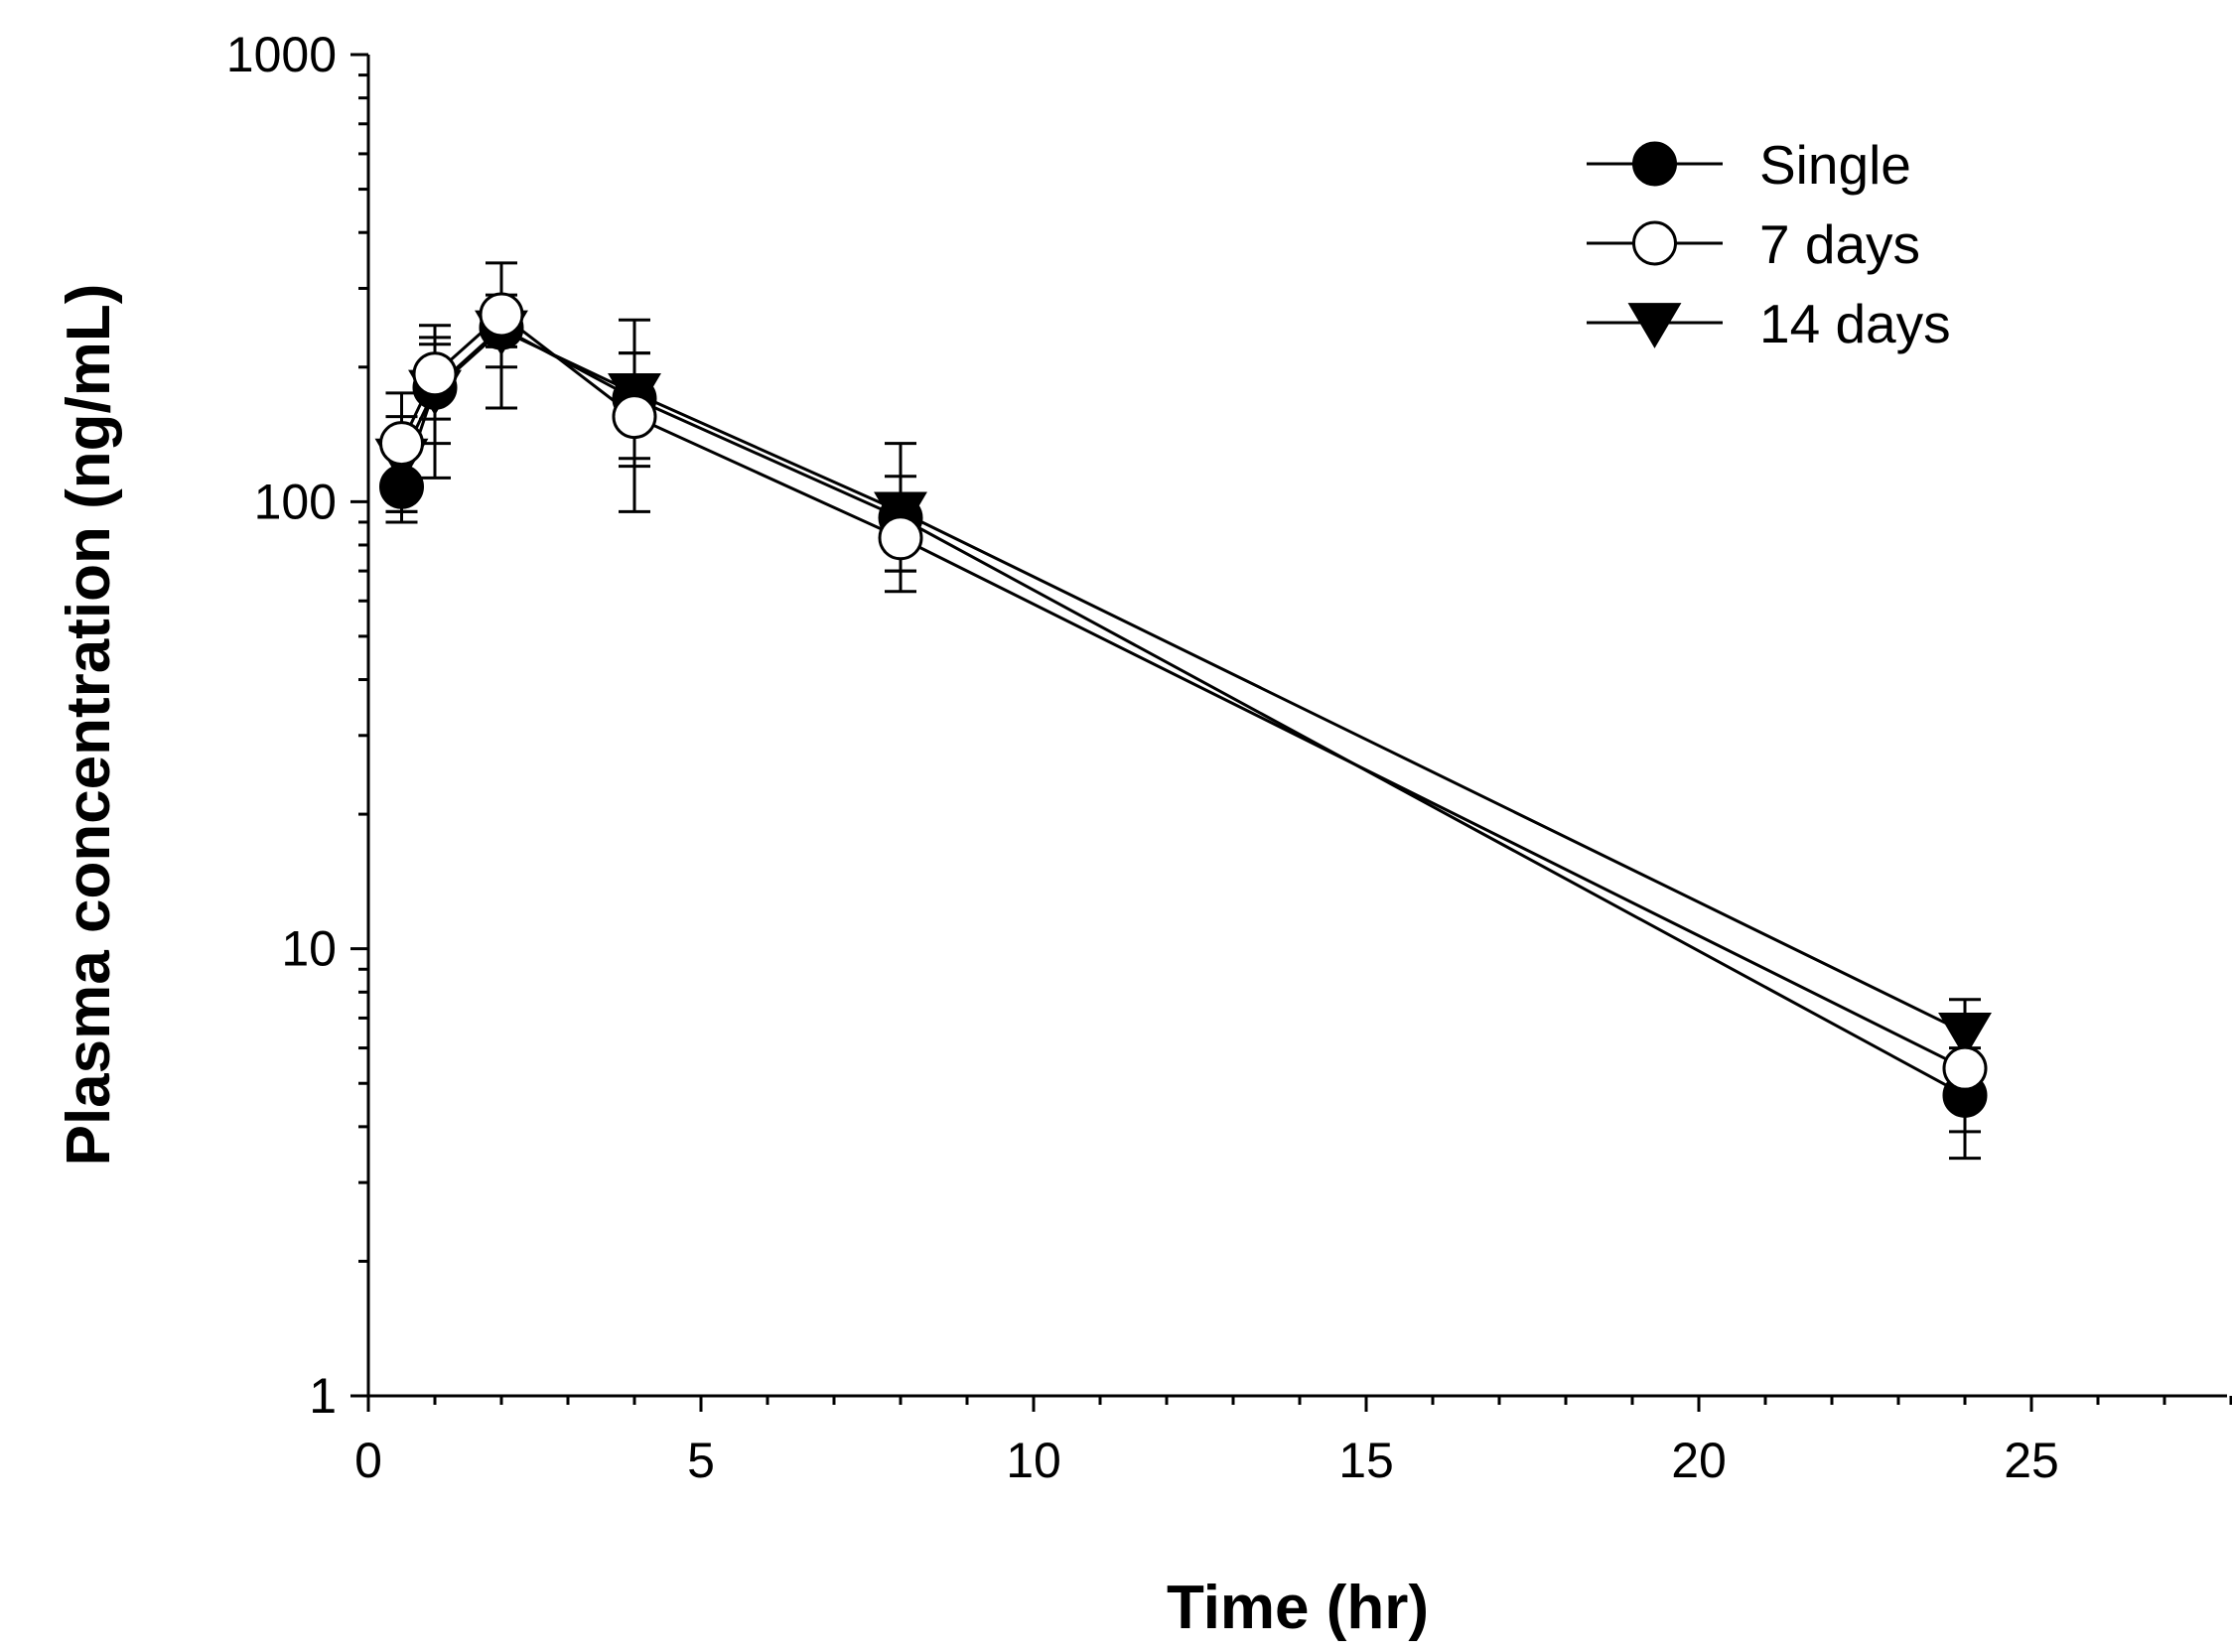 This screenshot has width=2232, height=1652. I want to click on legend-label-single: Single, so click(1835, 165).